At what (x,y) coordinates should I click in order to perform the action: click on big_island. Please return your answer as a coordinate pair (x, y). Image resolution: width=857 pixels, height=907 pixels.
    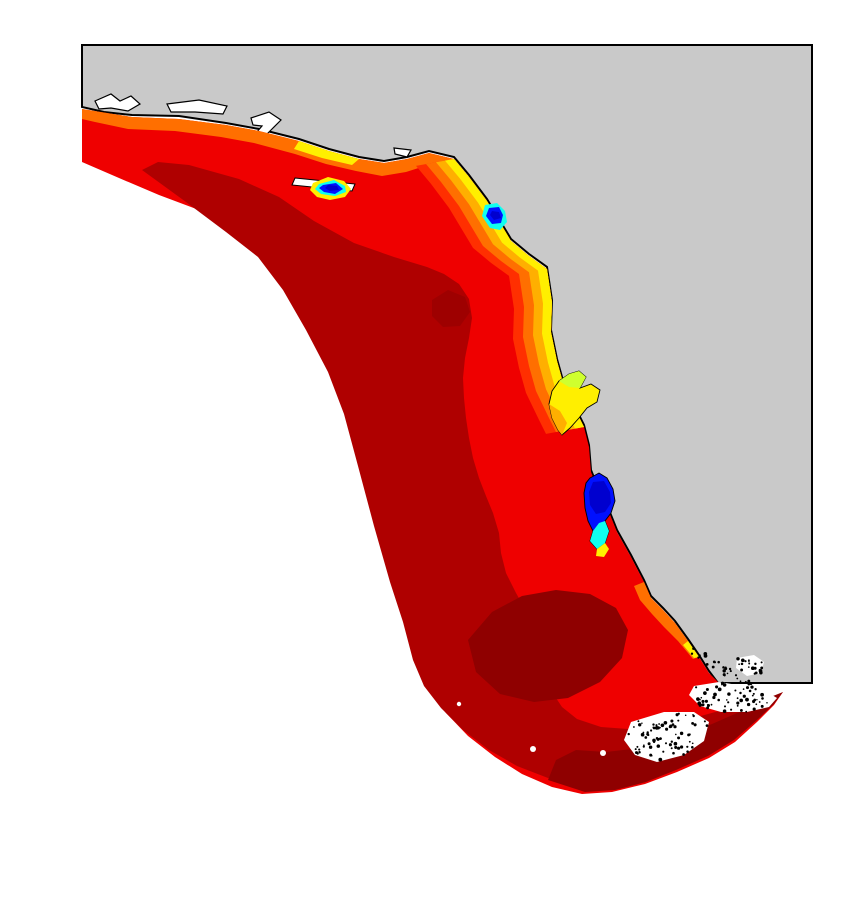
    Looking at the image, I should click on (666, 737).